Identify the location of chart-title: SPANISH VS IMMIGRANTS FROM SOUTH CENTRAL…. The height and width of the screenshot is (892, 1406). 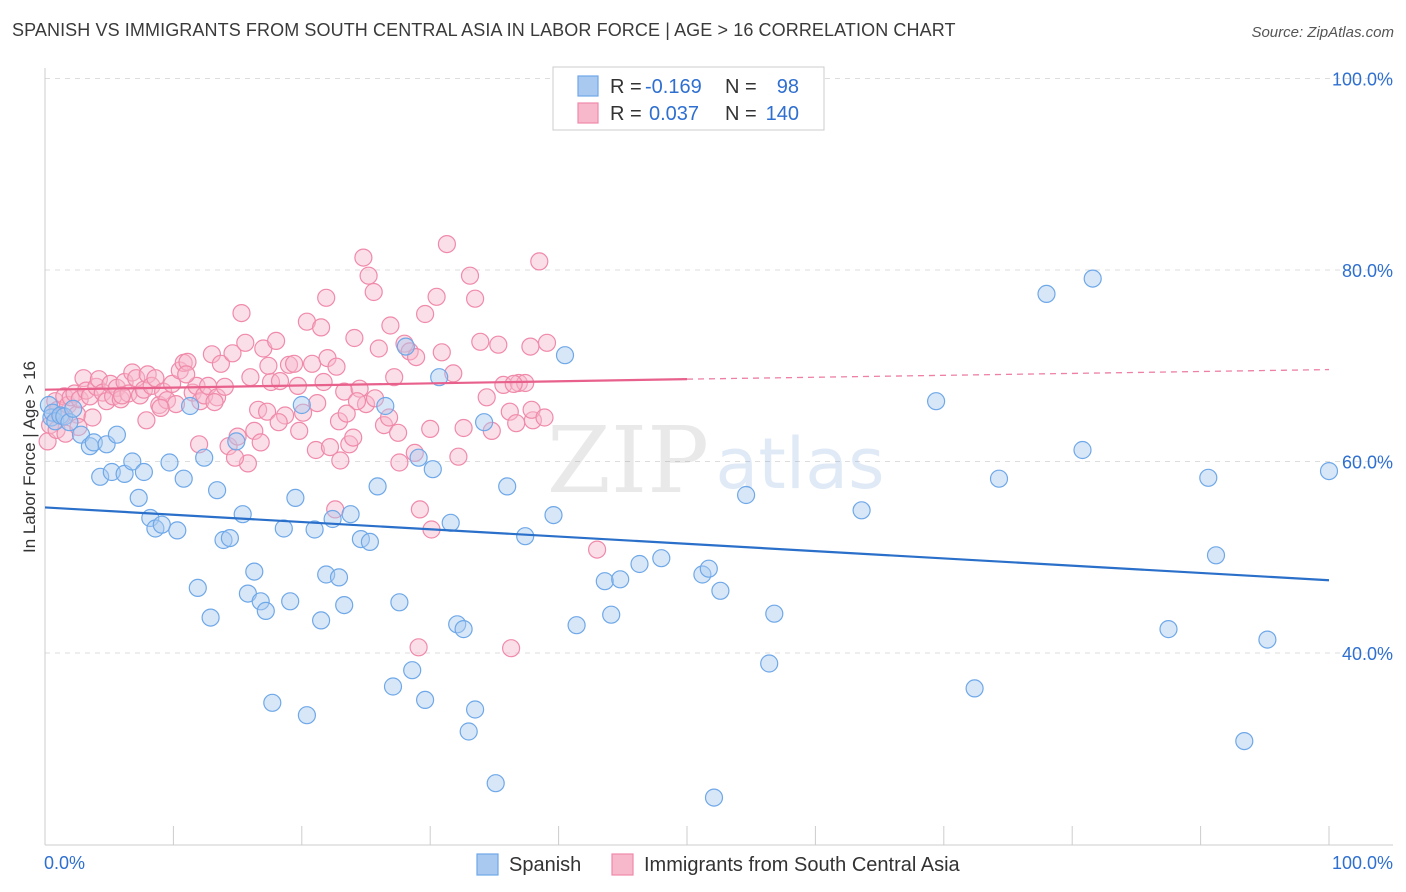
(484, 30).